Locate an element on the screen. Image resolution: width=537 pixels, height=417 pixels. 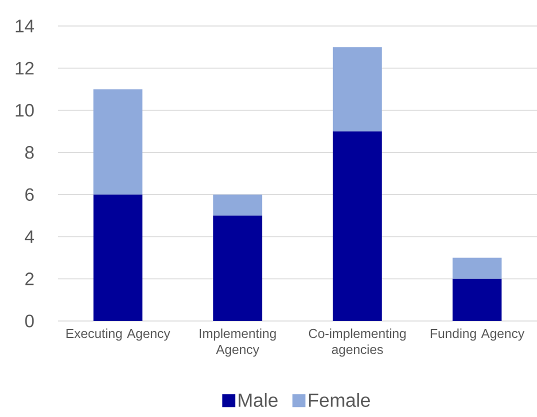
x-tick-label: Co-implementing agencies is located at coordinates (357, 342).